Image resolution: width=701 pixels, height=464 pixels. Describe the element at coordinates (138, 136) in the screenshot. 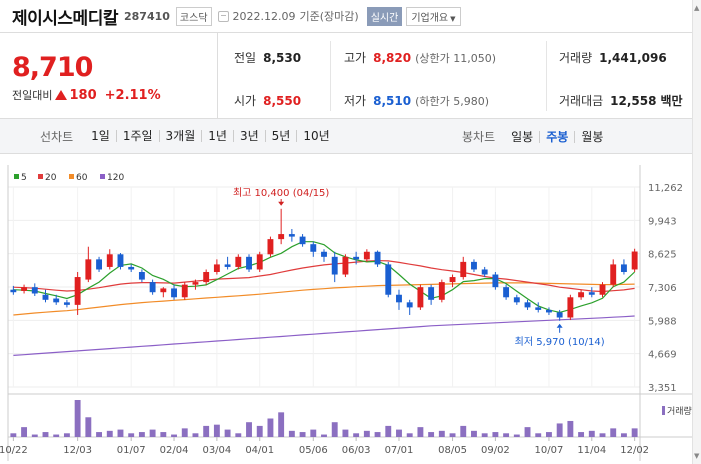

I see `period-1w: 1주일` at that location.